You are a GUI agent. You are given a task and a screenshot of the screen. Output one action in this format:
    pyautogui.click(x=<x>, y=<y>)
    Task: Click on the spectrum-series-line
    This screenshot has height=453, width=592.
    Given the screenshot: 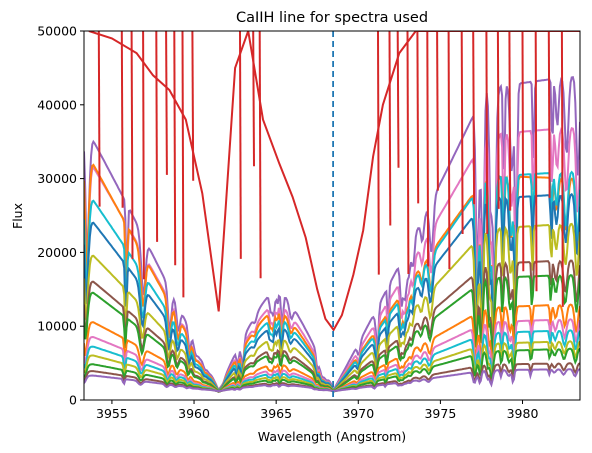 What is the action you would take?
    pyautogui.click(x=332, y=380)
    